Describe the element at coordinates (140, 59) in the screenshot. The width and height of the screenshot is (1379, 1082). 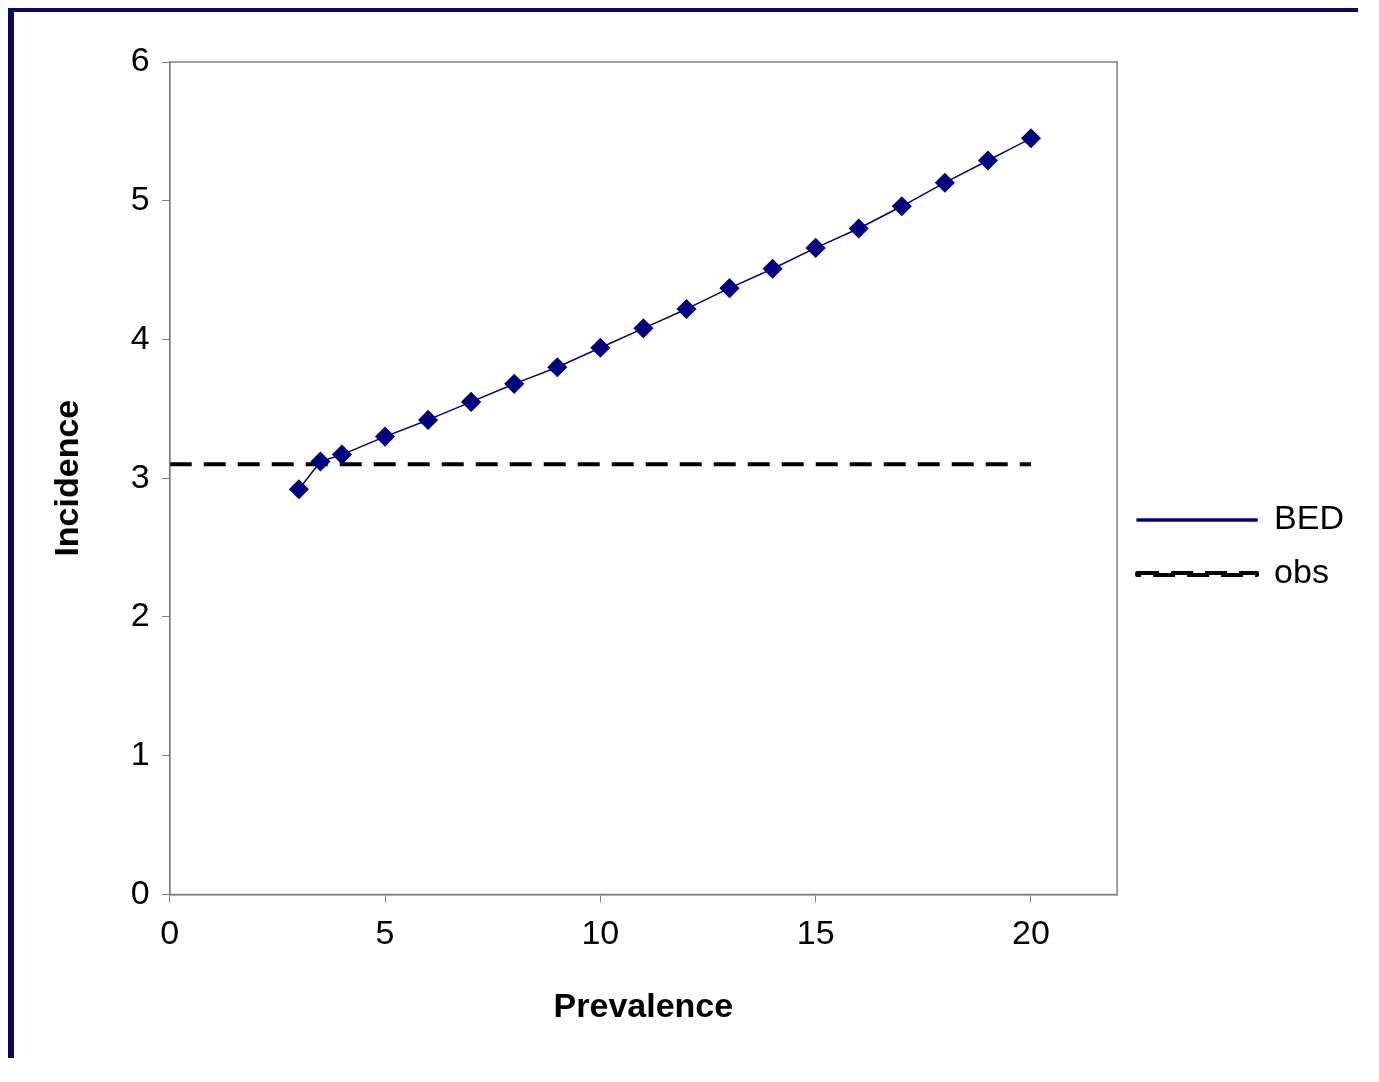
I see `y-tick-label: 6` at that location.